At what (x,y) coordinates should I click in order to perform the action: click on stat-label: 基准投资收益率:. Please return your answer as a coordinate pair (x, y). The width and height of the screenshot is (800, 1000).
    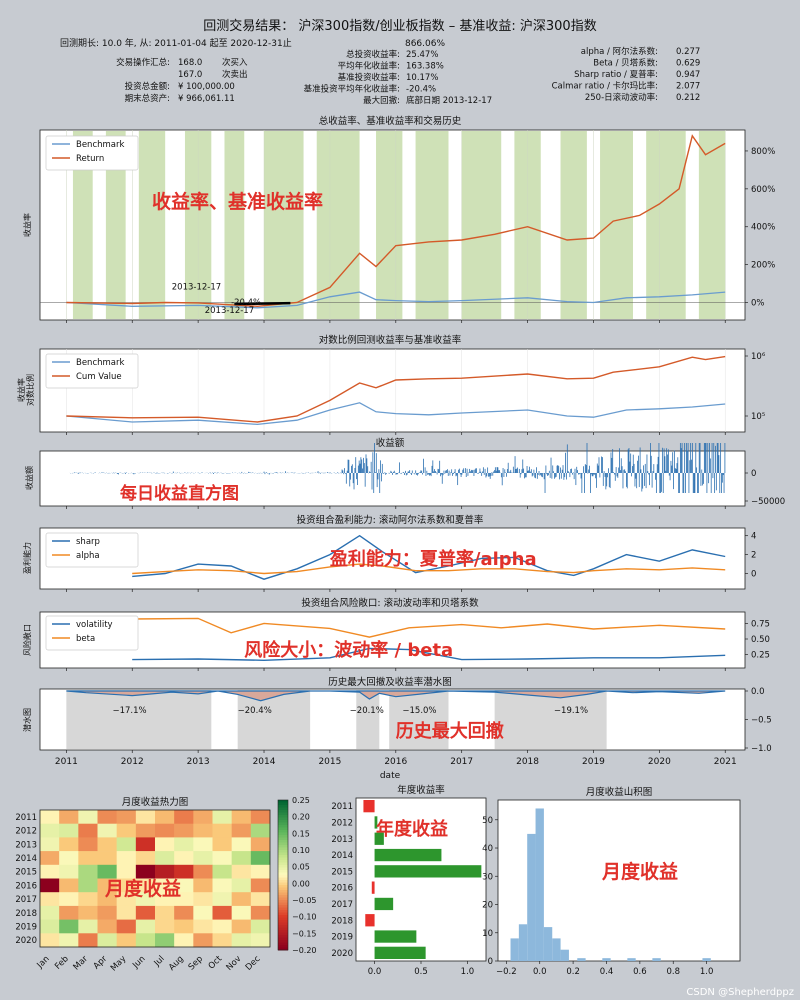
    Looking at the image, I should click on (369, 77).